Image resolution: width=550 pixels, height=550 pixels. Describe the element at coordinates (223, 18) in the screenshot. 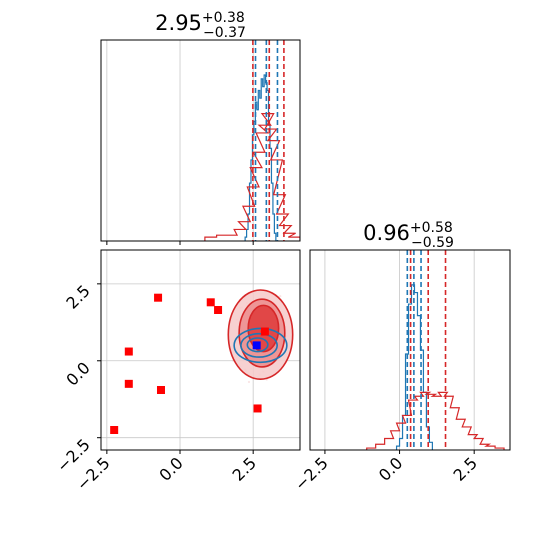

I see `marginal-x-title-plus: +0.38` at that location.